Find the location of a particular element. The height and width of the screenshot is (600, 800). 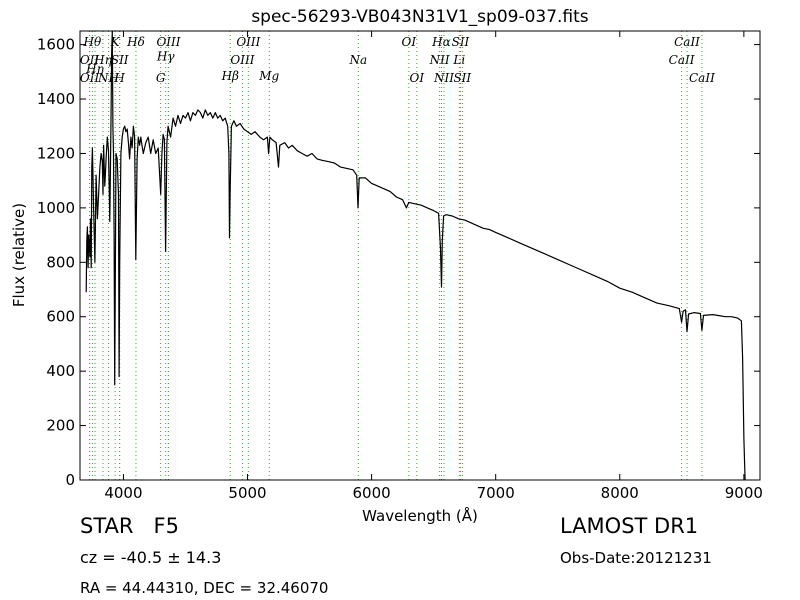

spectral-line-label: Hδ is located at coordinates (135, 42).